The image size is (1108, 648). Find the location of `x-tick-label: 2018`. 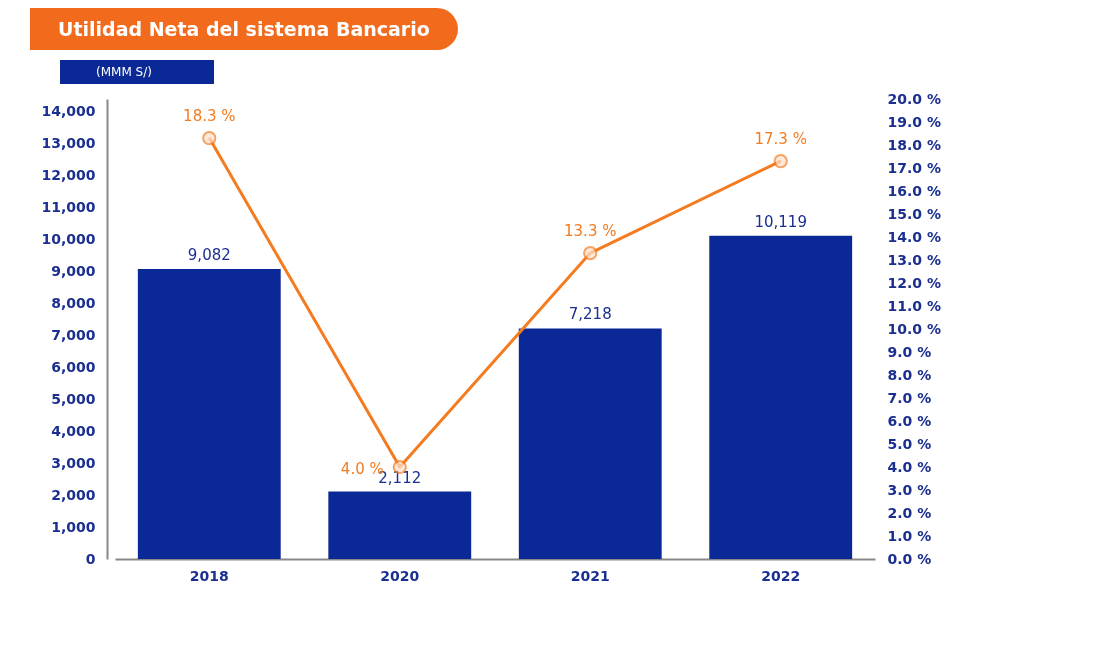

x-tick-label: 2018 is located at coordinates (209, 575).